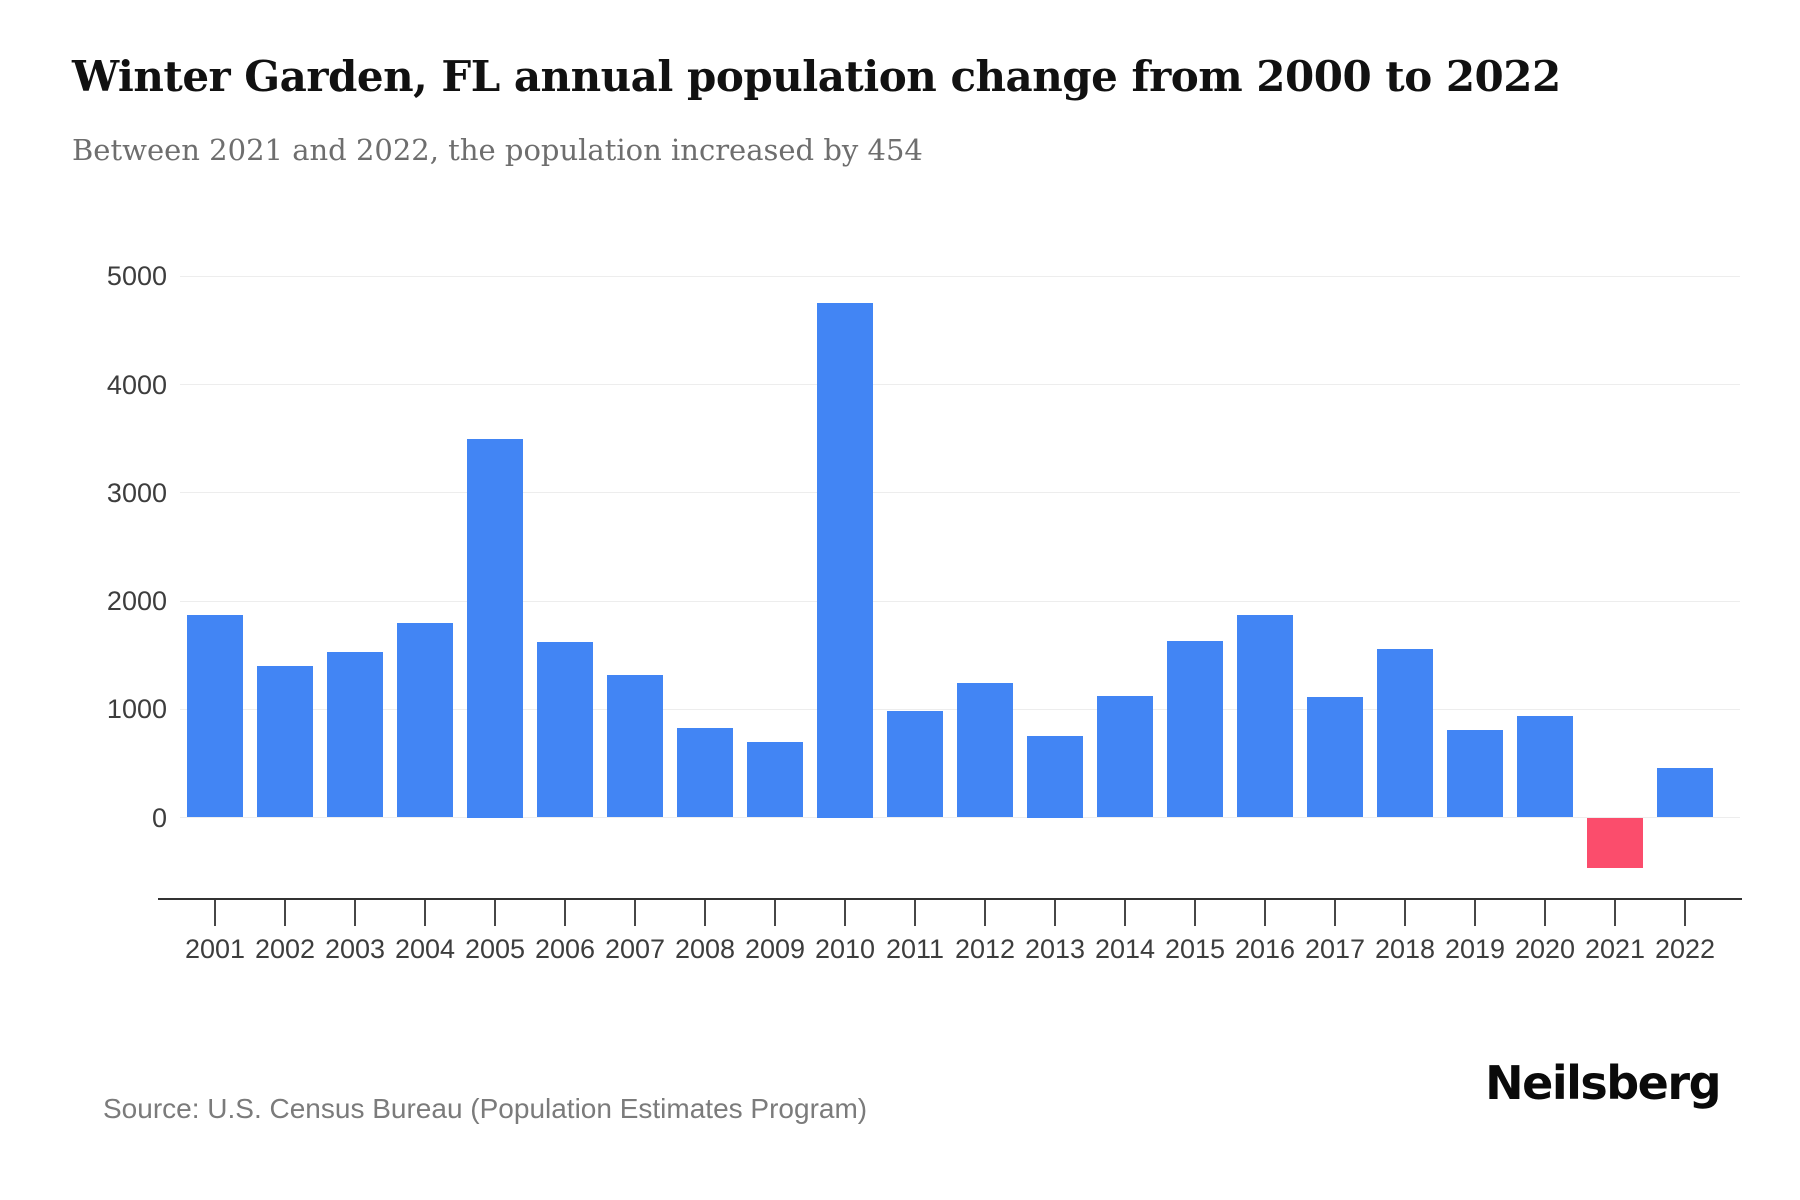  Describe the element at coordinates (1055, 777) in the screenshot. I see `bar-2013` at that location.